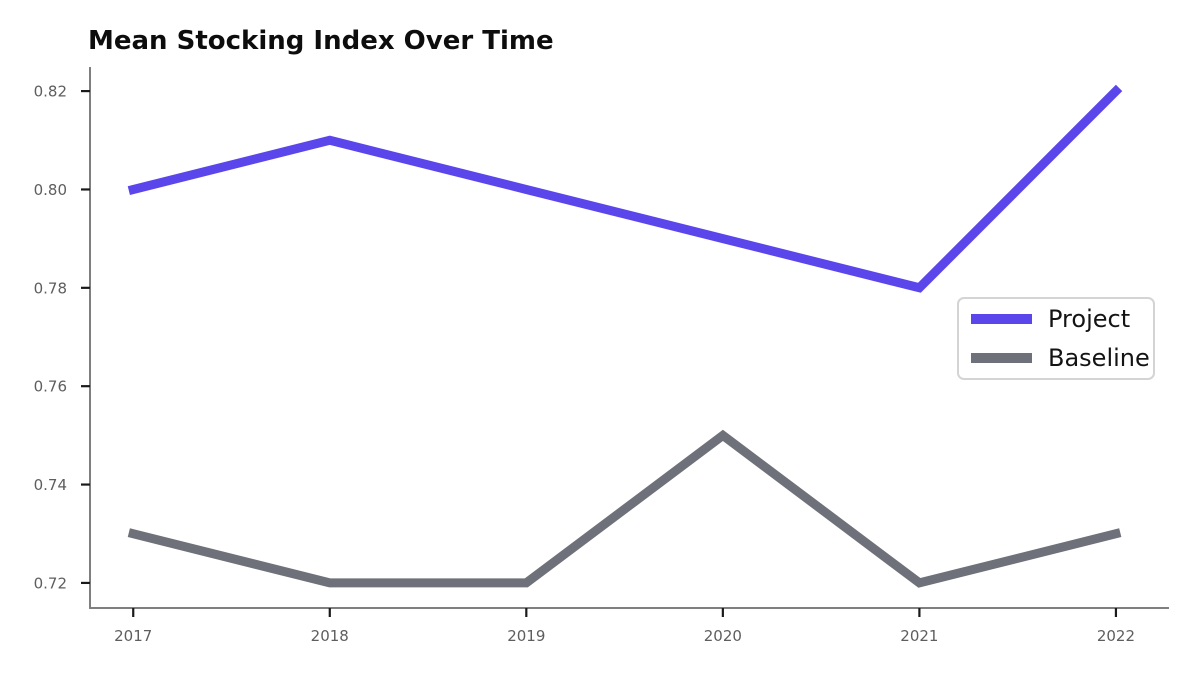  Describe the element at coordinates (50, 583) in the screenshot. I see `y-tick-label: 0.72` at that location.